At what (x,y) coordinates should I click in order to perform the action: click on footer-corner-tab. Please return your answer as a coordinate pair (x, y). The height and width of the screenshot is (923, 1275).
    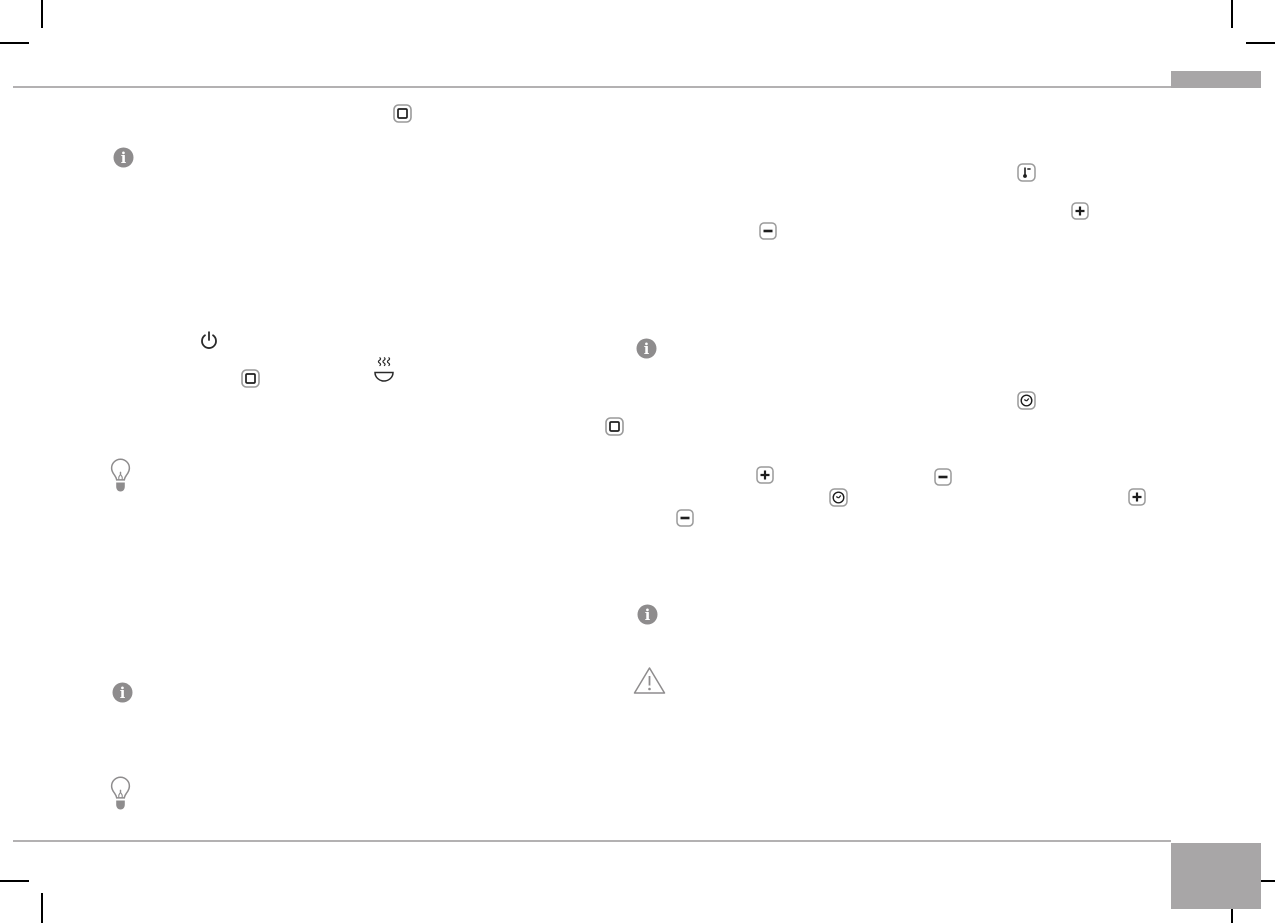
    Looking at the image, I should click on (1216, 876).